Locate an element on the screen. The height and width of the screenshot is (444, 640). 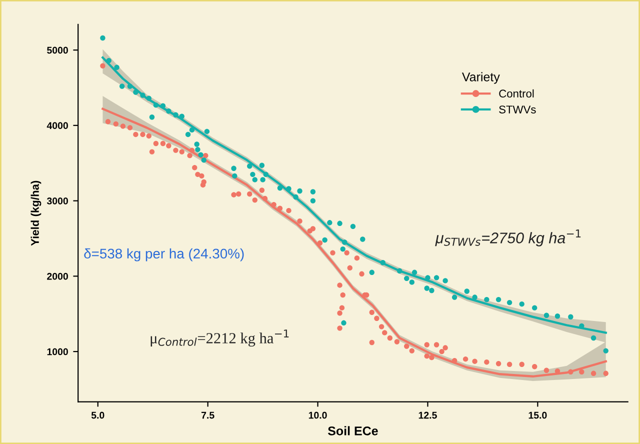
legend-title: Variety is located at coordinates (481, 78).